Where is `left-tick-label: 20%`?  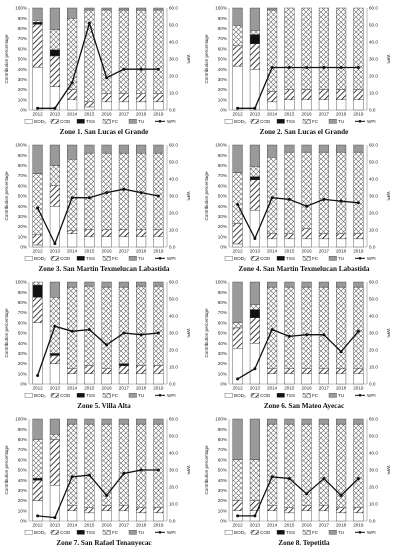 left-tick-label: 20% is located at coordinates (22, 226).